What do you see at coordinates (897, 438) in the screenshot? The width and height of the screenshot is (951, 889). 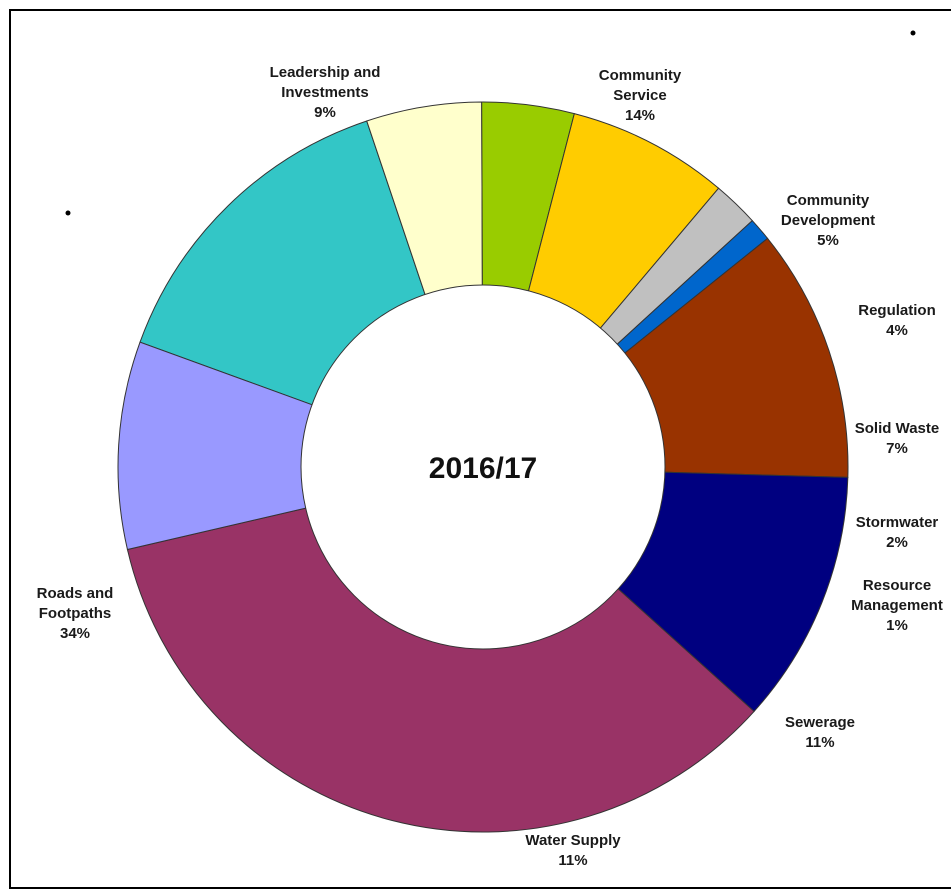 I see `slice-label: Solid Waste 7%` at bounding box center [897, 438].